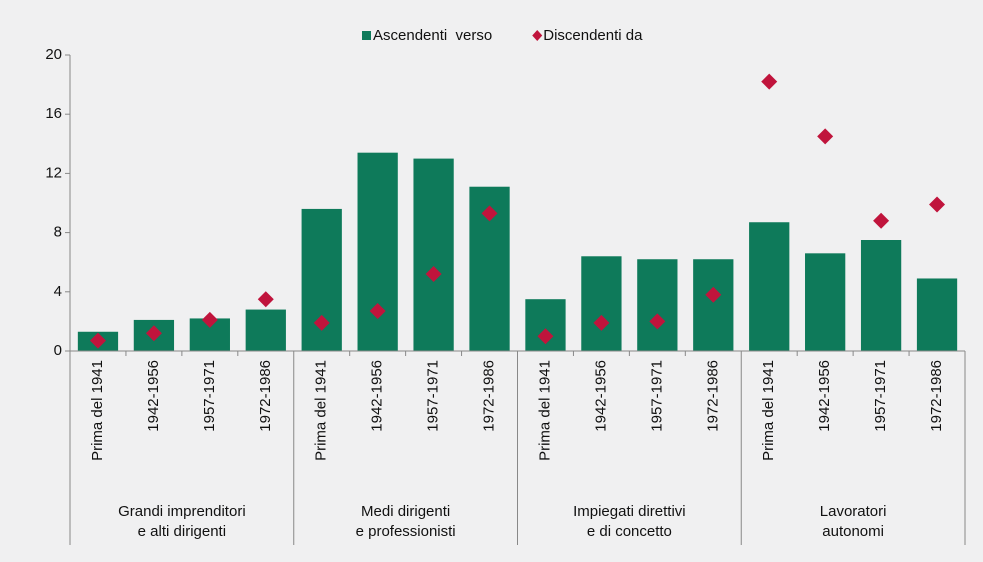 This screenshot has height=562, width=983. What do you see at coordinates (182, 511) in the screenshot?
I see `group-label: Grandi imprenditori` at bounding box center [182, 511].